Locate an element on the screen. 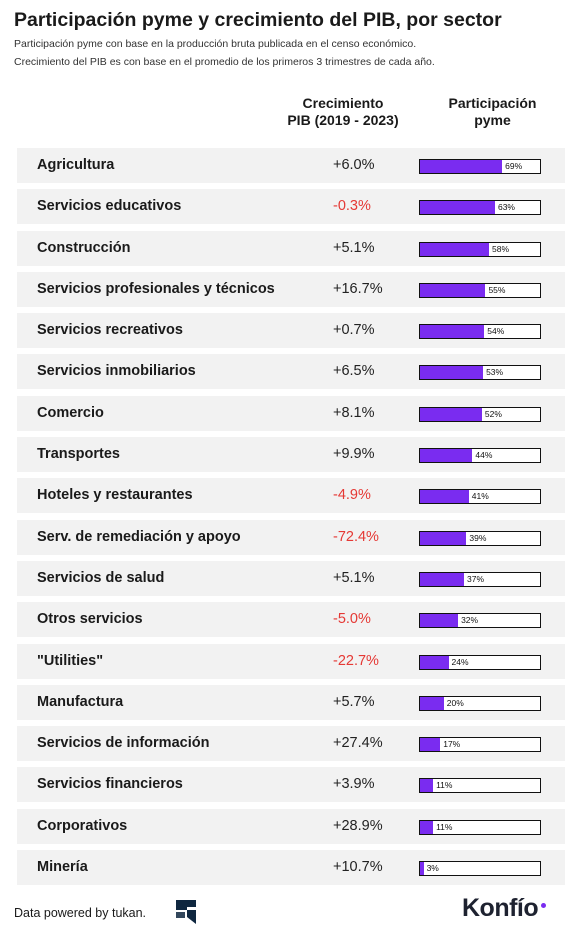  sme-share-bar: 41% is located at coordinates (480, 497).